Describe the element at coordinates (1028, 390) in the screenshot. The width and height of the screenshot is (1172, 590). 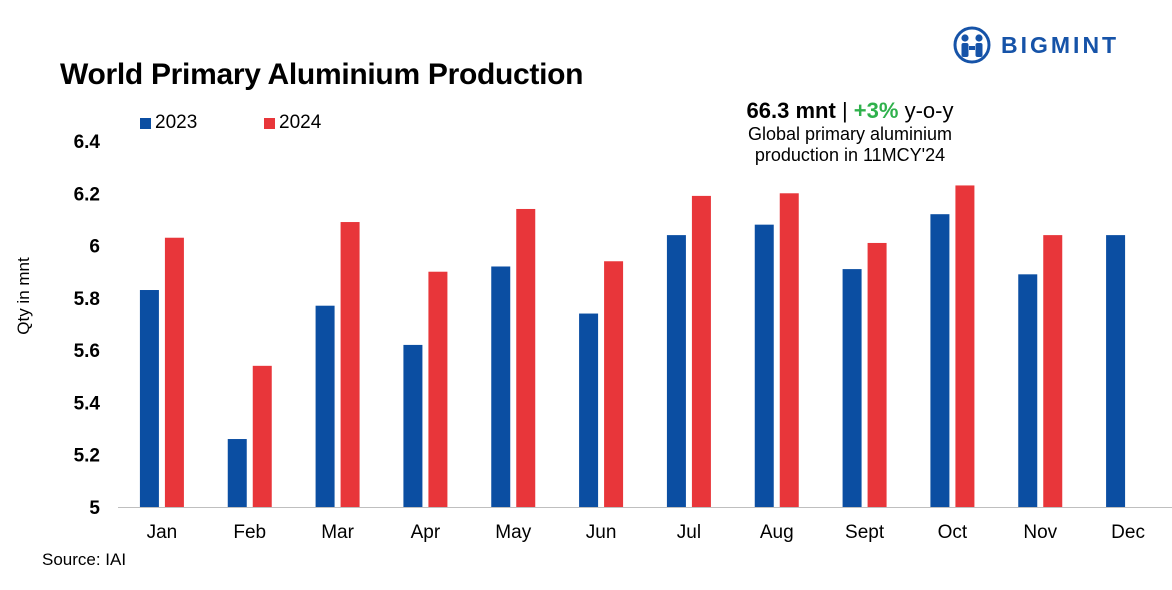
I see `bar-2023-nov` at that location.